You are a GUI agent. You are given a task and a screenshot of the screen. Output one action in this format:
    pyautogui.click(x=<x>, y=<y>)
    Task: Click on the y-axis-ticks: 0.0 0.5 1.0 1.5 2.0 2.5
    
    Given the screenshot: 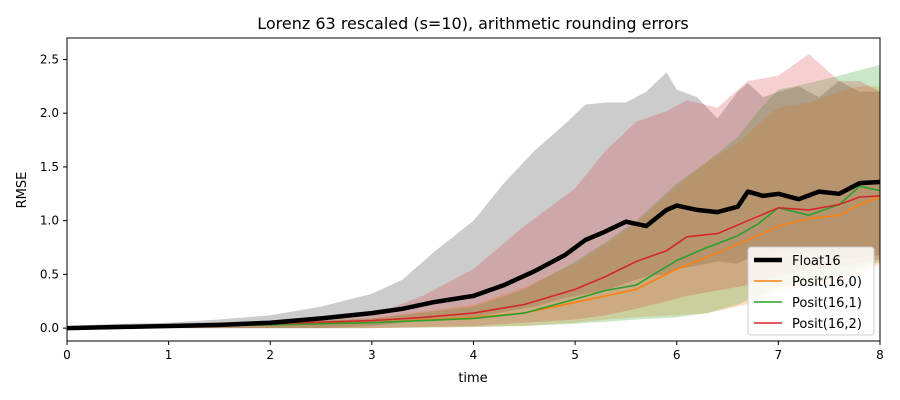 What is the action you would take?
    pyautogui.click(x=53, y=193)
    